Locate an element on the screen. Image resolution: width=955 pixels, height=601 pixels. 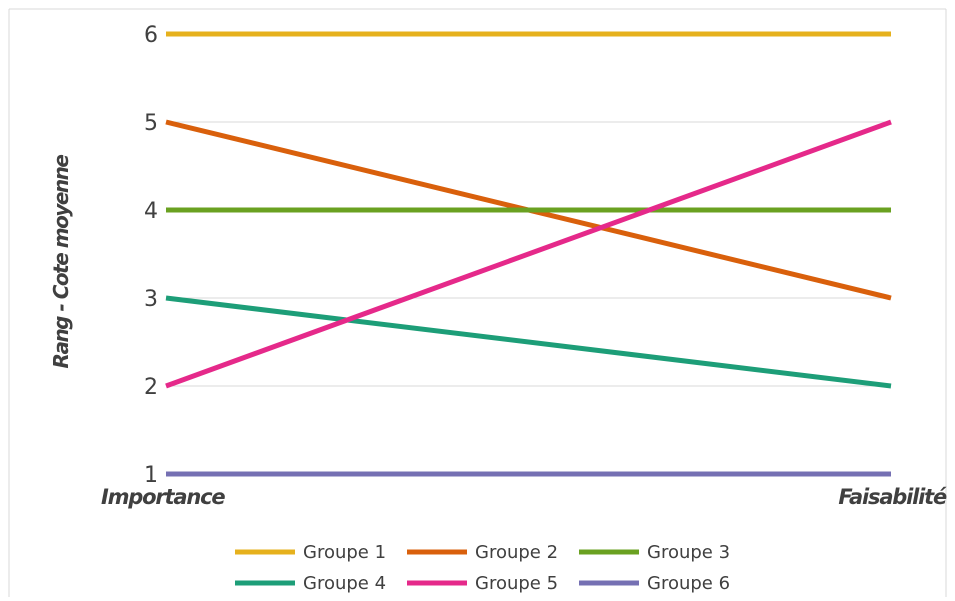
legend-label: Groupe 2 is located at coordinates (516, 552).